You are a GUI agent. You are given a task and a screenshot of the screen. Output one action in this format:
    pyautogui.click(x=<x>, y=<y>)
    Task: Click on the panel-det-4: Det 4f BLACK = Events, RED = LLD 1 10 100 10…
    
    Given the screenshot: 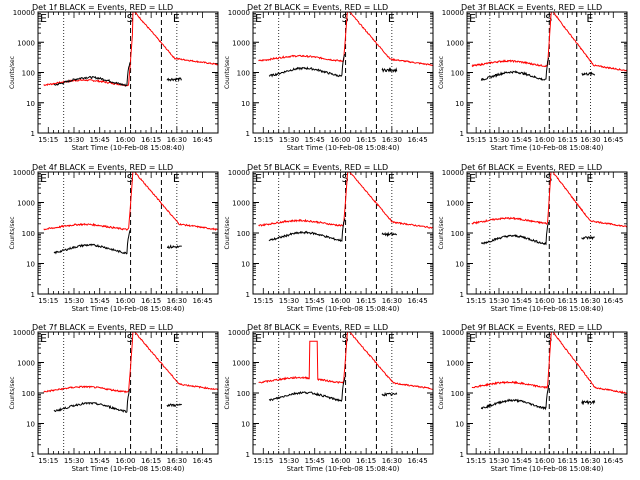 What is the action you would take?
    pyautogui.click(x=114, y=238)
    